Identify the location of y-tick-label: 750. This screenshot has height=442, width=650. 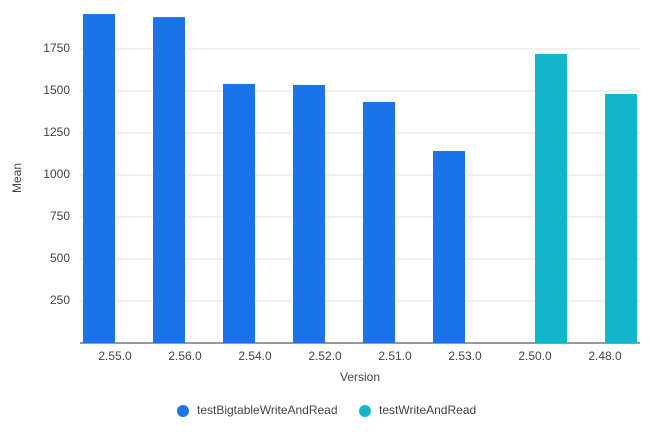
(60, 216).